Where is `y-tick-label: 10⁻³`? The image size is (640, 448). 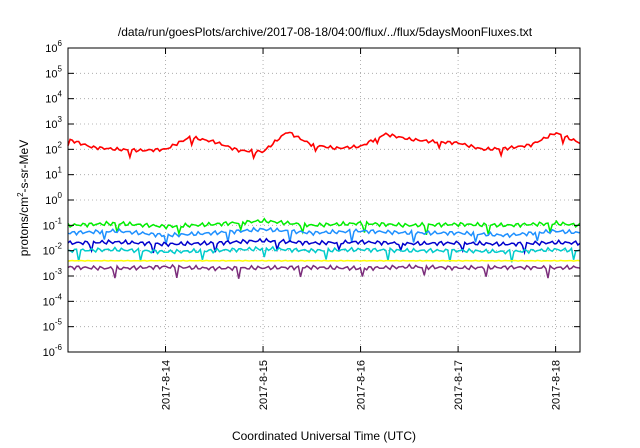 y-tick-label: 10⁻³ is located at coordinates (53, 275).